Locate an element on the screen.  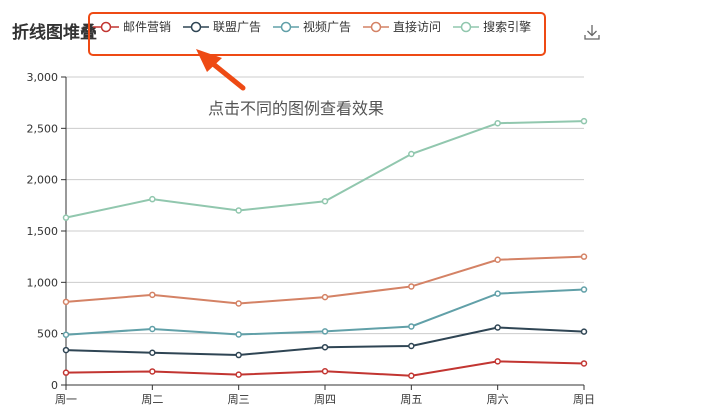
y-tick-label: 0 is located at coordinates (54, 385).